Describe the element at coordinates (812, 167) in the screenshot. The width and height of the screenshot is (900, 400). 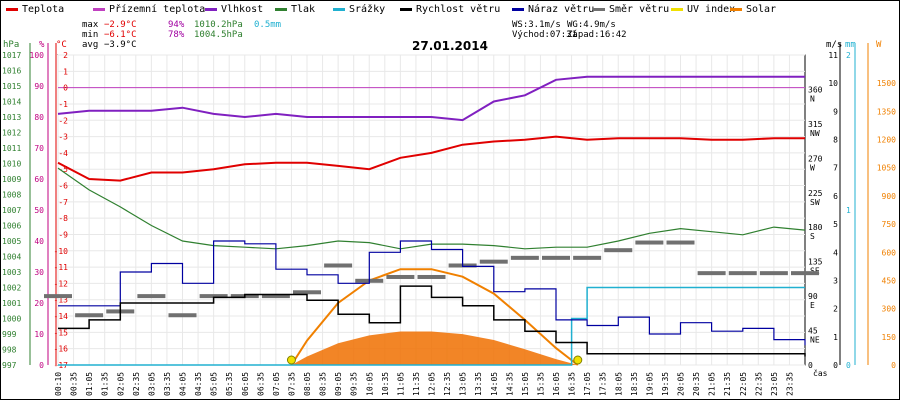
I see `axis-tick-label: W` at that location.